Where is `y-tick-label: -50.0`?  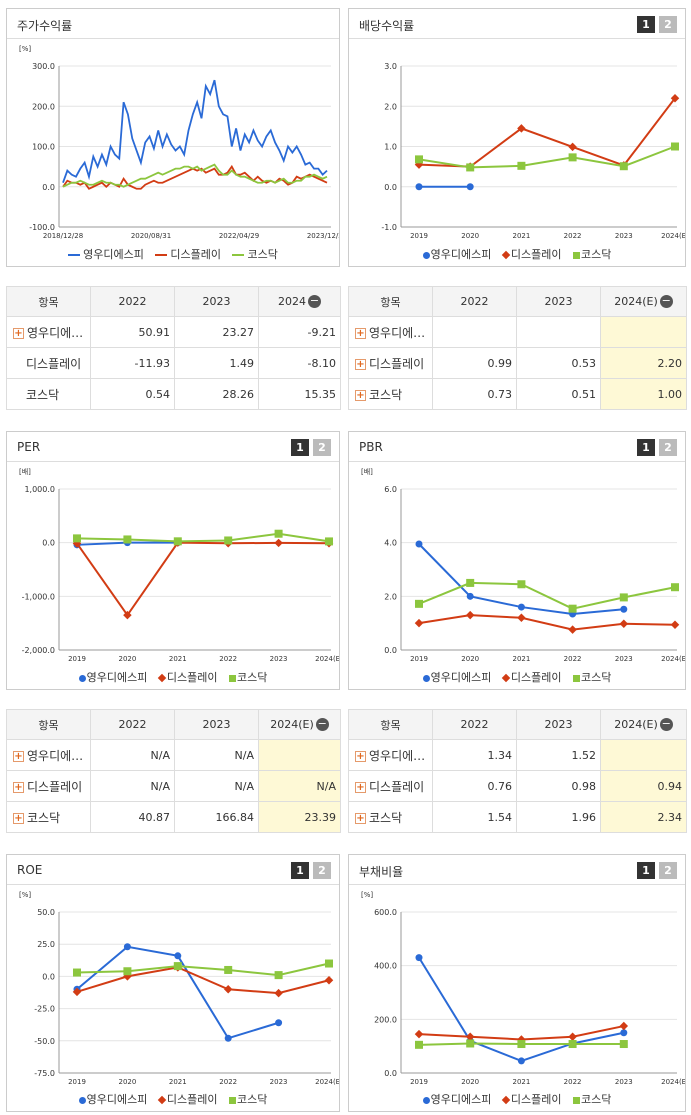
y-tick-label: -50.0 is located at coordinates (44, 1041).